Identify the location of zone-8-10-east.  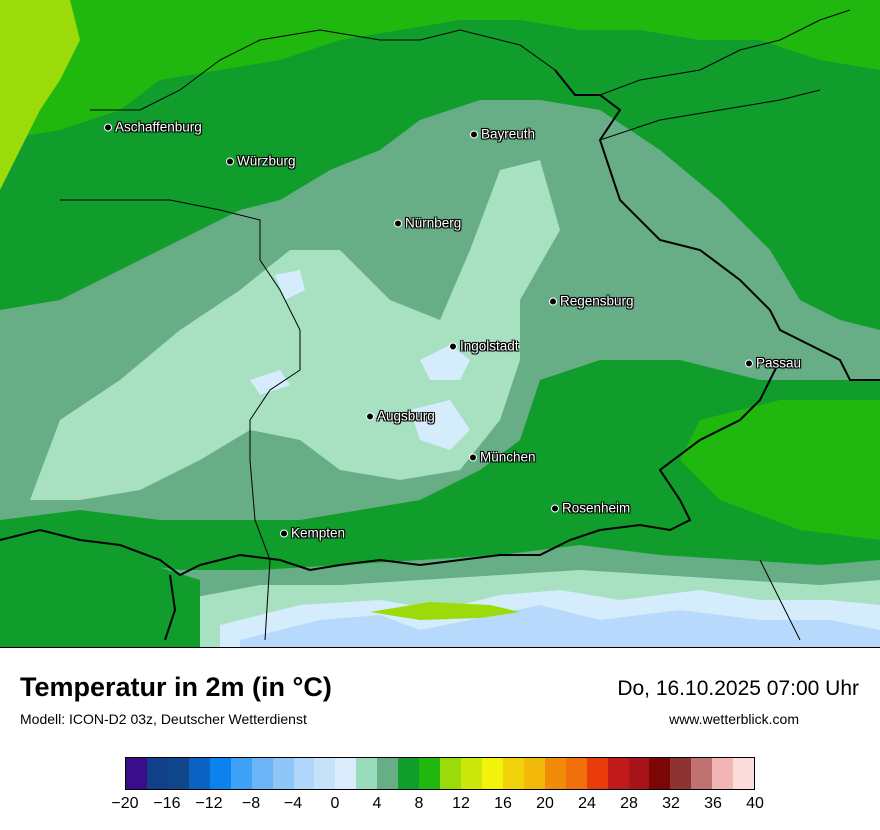
(780, 470).